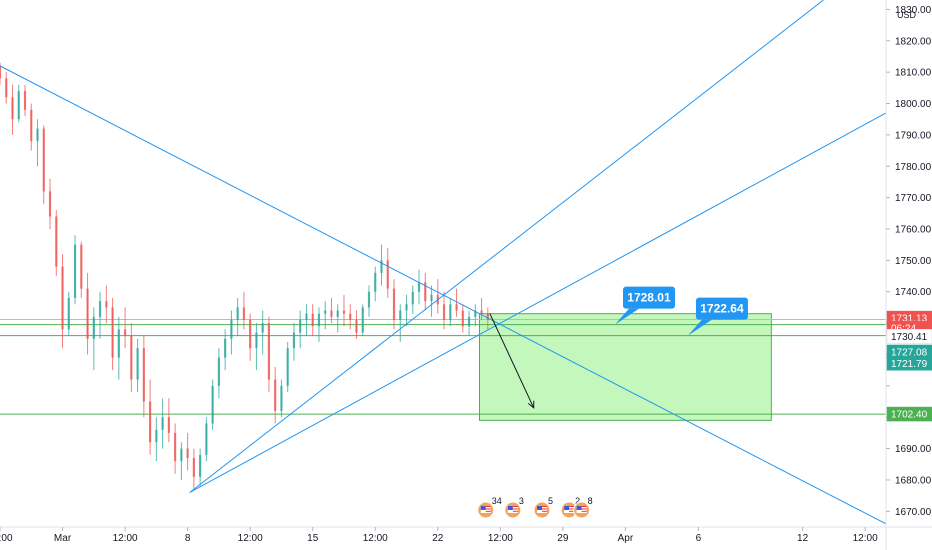 The height and width of the screenshot is (550, 932). I want to click on y-tick-label: 1750.00, so click(913, 261).